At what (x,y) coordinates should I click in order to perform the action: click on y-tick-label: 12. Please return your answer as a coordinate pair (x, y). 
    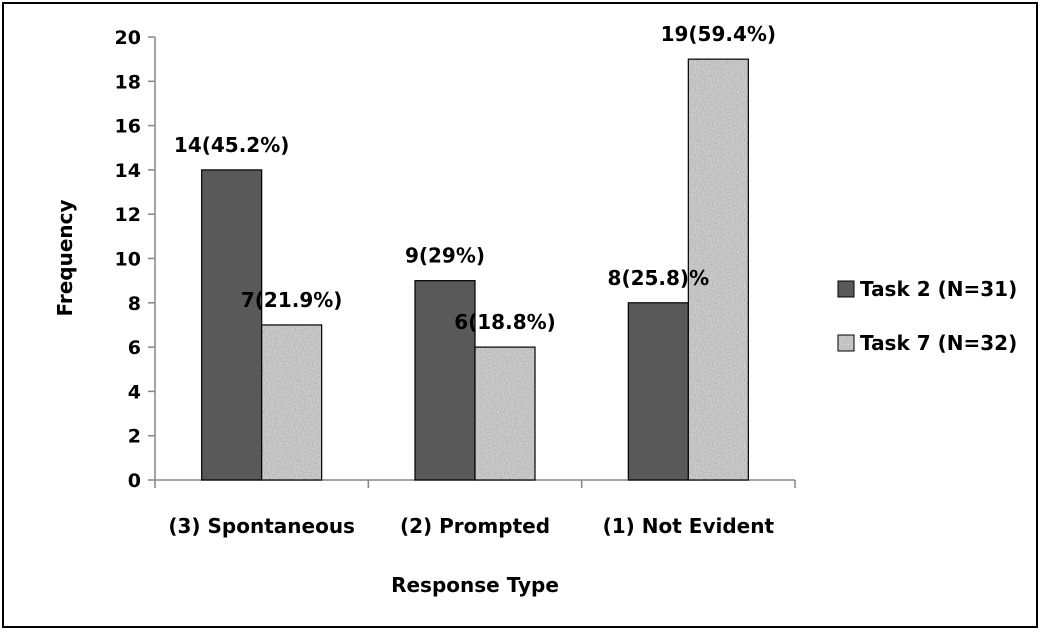
    Looking at the image, I should click on (128, 215).